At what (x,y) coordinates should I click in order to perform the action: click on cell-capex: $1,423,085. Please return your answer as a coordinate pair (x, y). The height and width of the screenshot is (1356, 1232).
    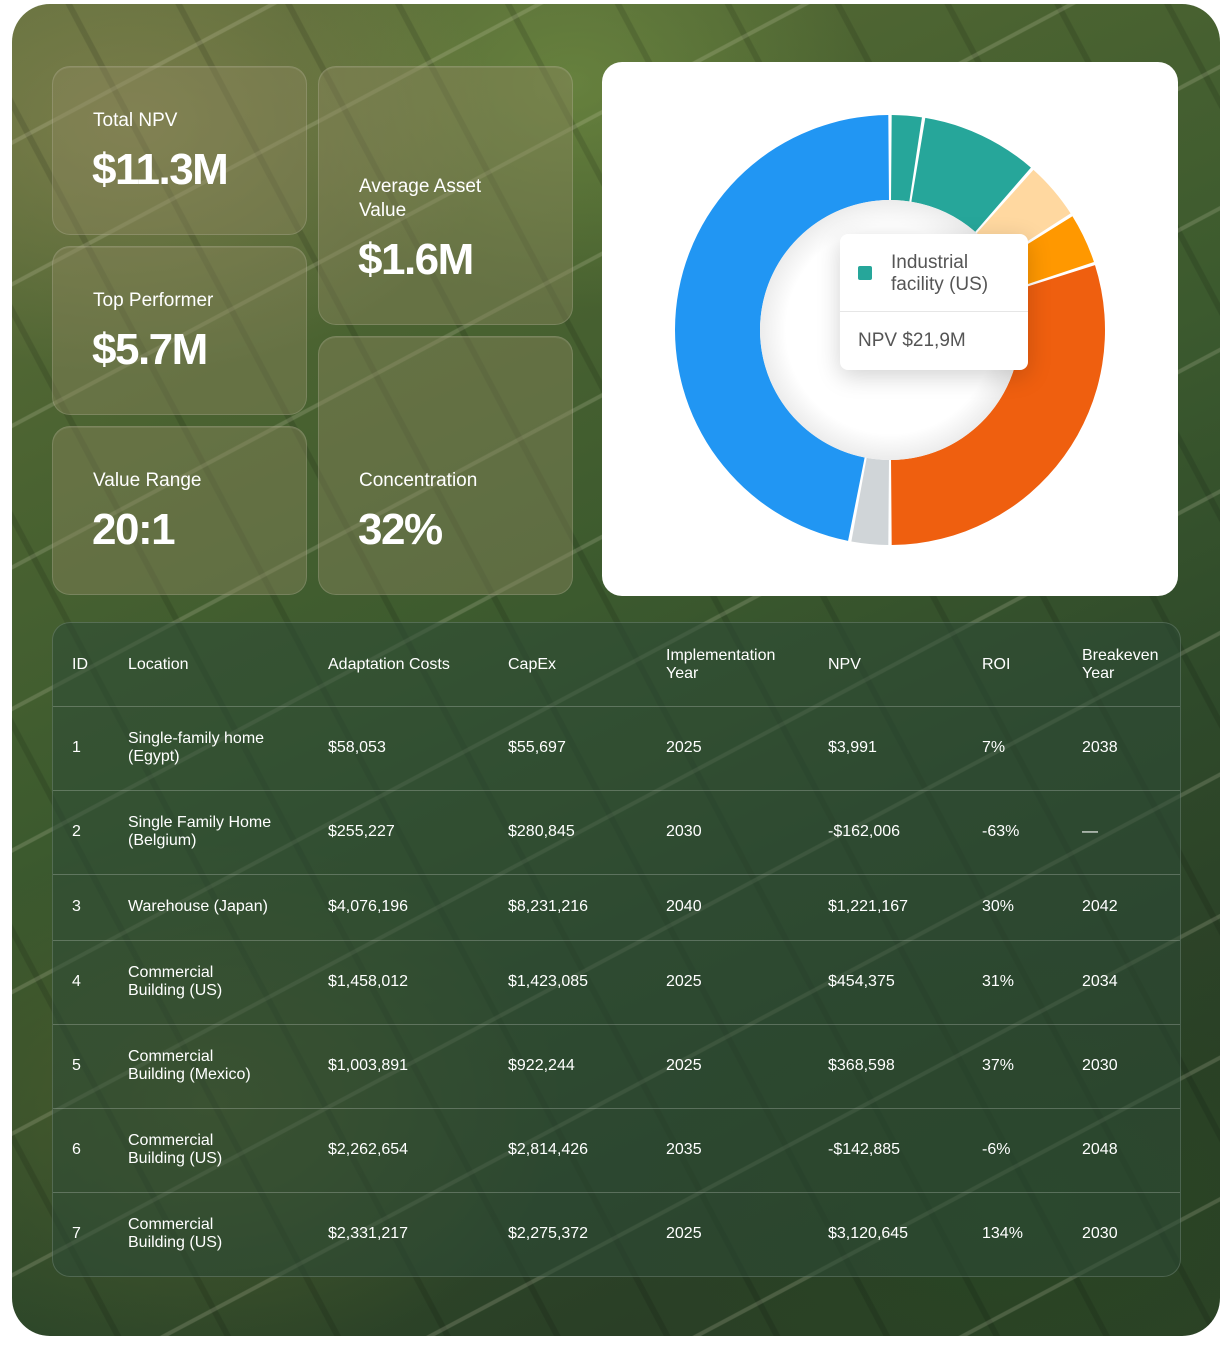
    Looking at the image, I should click on (548, 981).